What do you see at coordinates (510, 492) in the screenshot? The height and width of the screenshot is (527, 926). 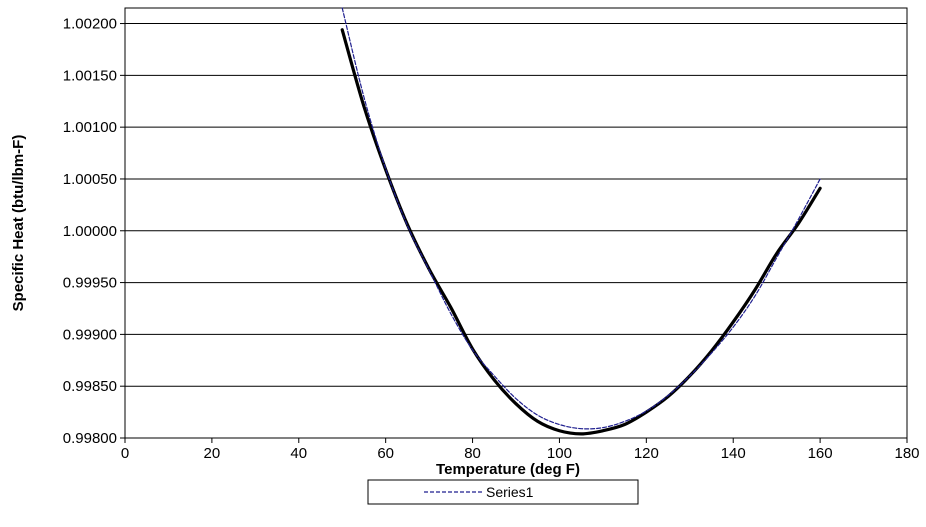 I see `legend-label-series1: Series1` at bounding box center [510, 492].